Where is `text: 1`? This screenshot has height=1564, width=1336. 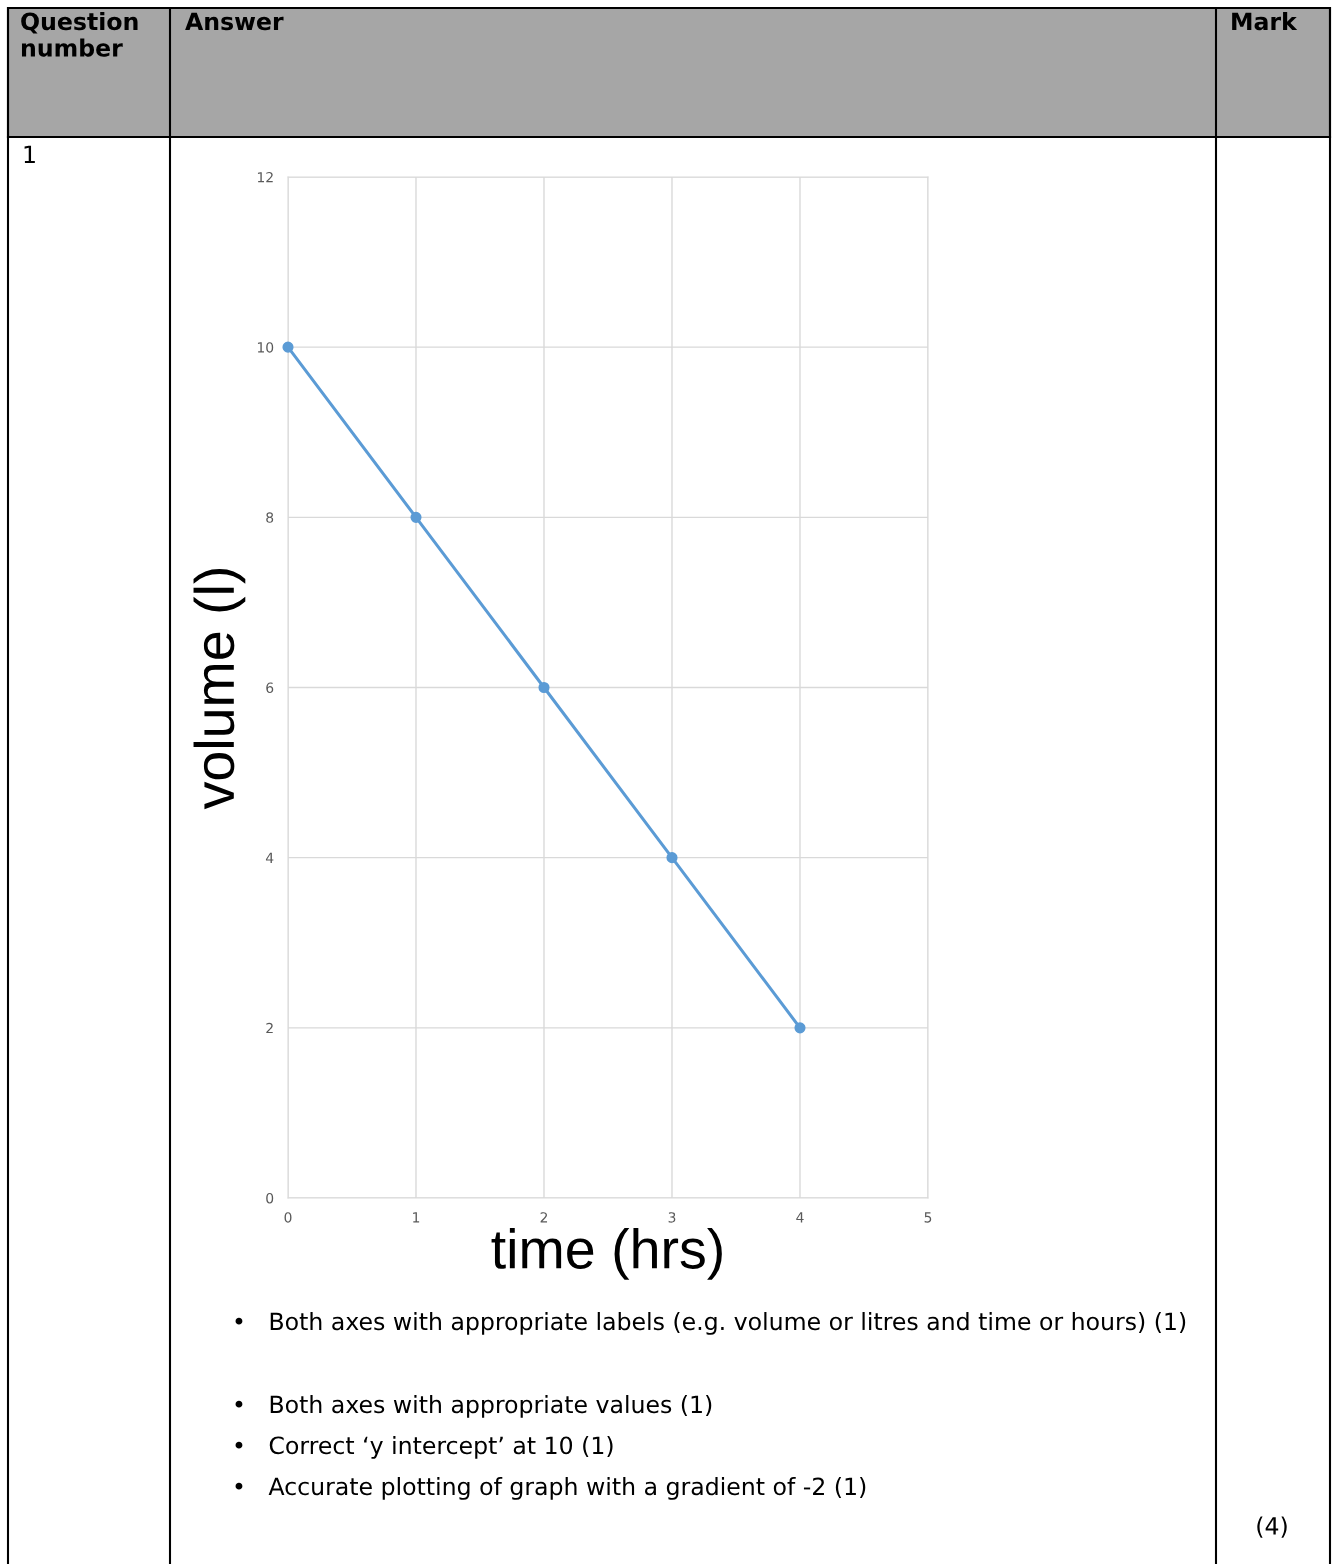 text: 1 is located at coordinates (29, 154).